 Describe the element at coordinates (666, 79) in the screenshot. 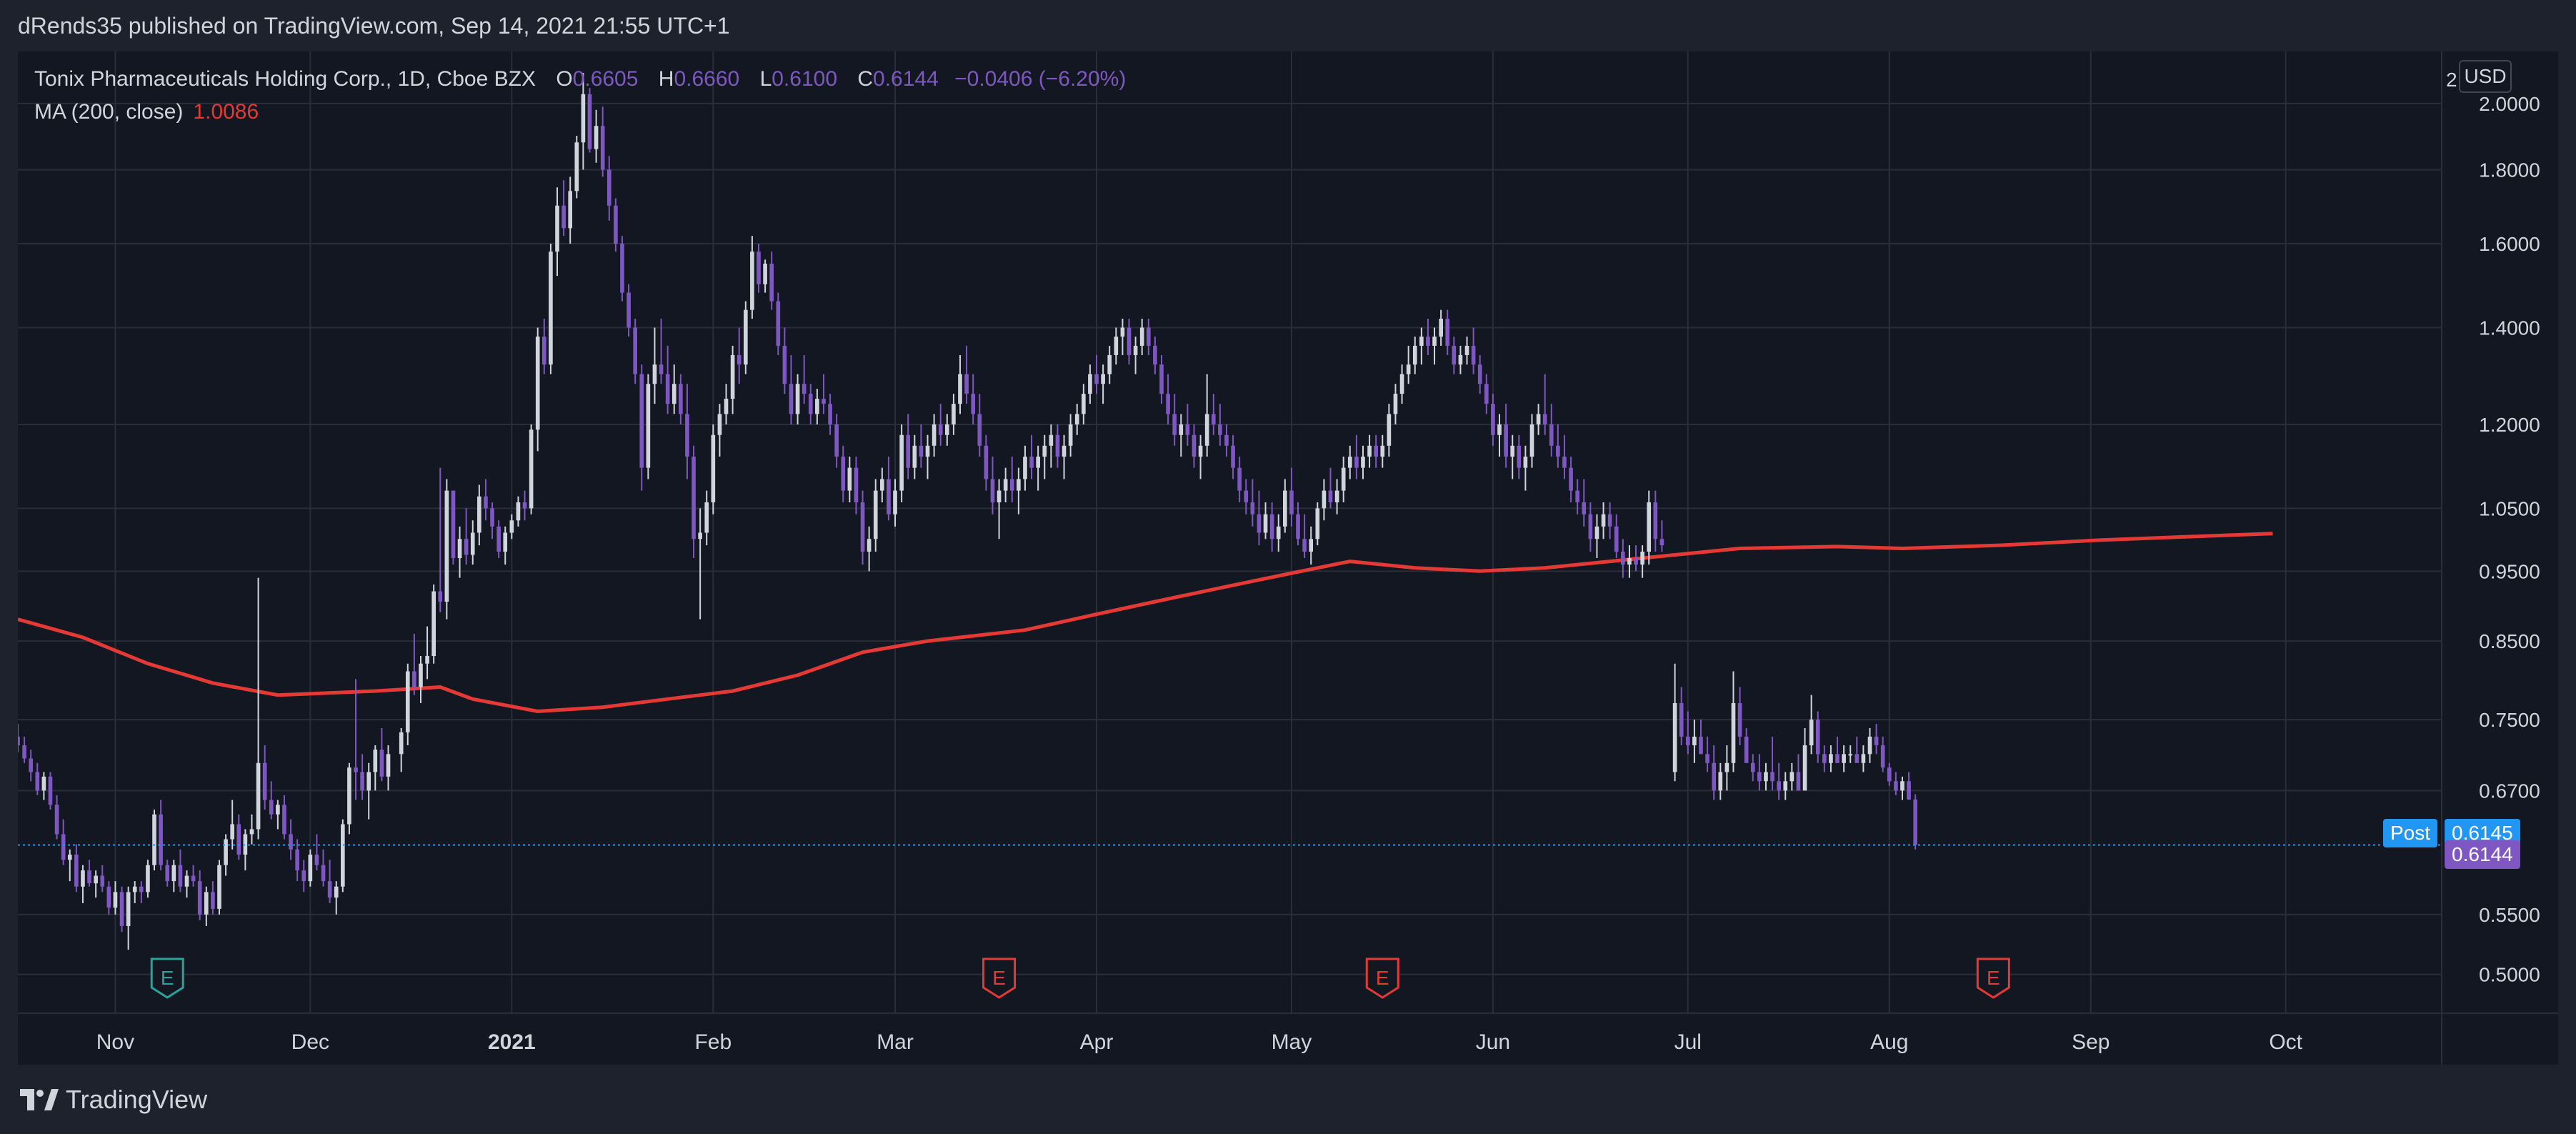

I see `high-label: H` at that location.